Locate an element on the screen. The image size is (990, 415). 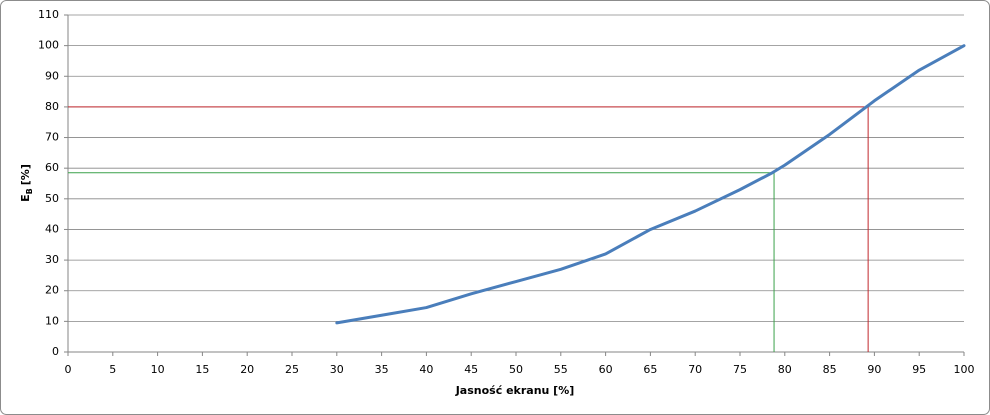
x-tick-label: 20 is located at coordinates (247, 369).